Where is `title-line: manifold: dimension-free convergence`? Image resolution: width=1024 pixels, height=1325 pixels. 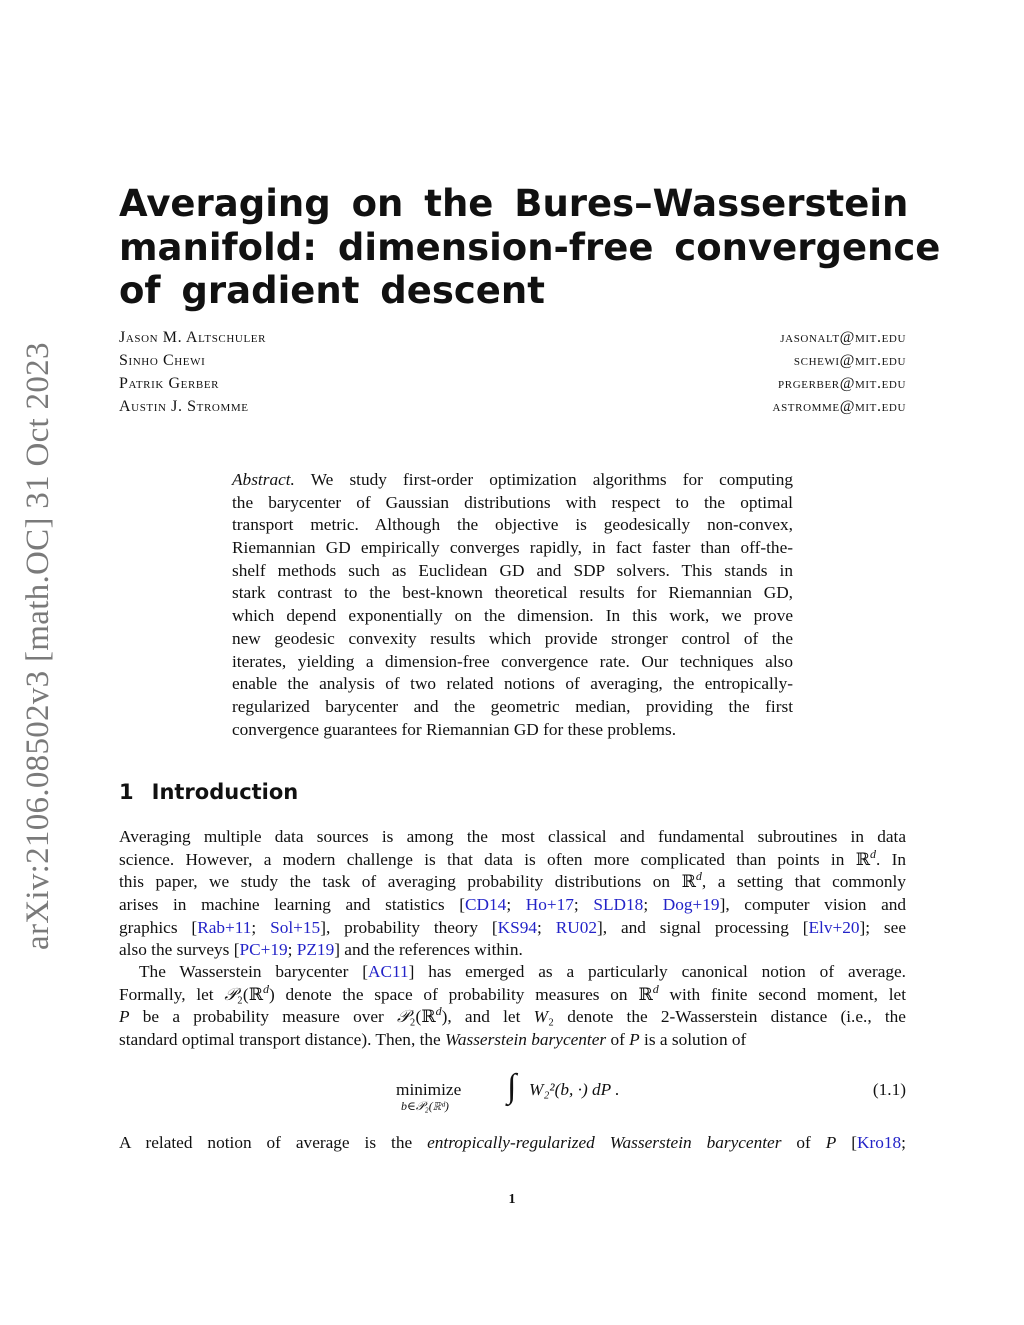 title-line: manifold: dimension-free convergence is located at coordinates (530, 247).